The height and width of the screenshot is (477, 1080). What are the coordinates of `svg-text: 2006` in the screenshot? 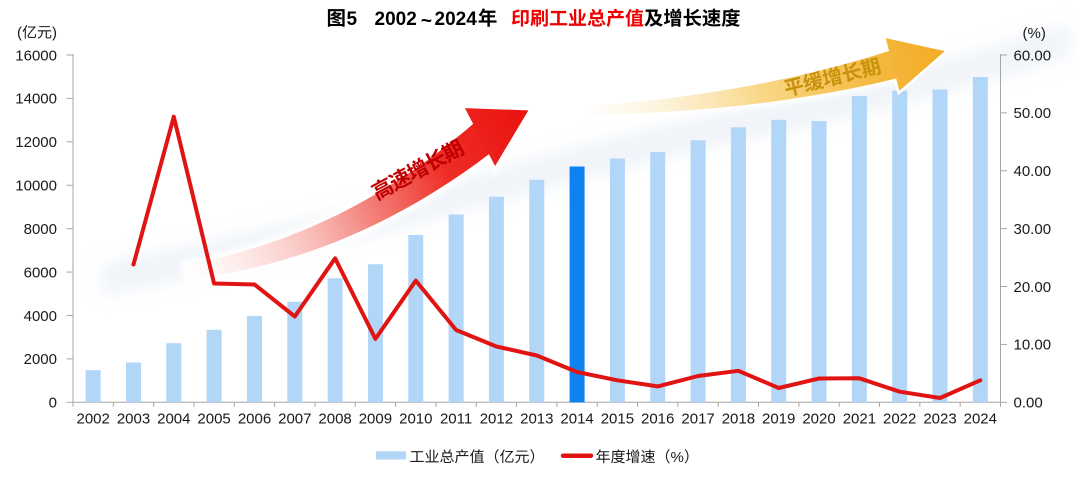 It's located at (254, 419).